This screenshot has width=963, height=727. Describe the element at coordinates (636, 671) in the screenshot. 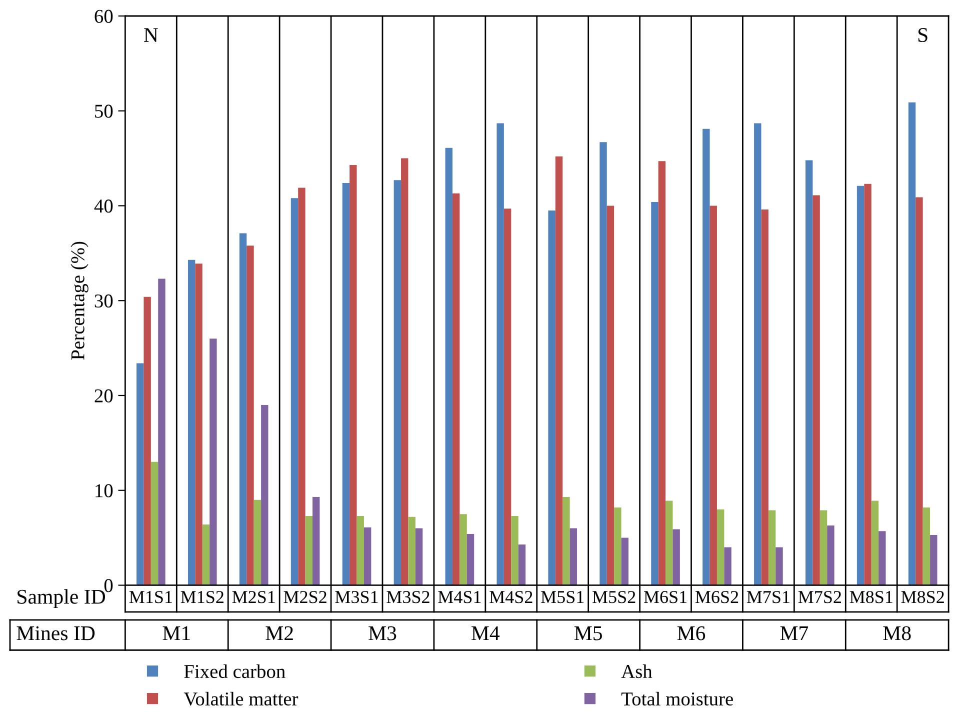

I see `legend-label: Ash` at that location.